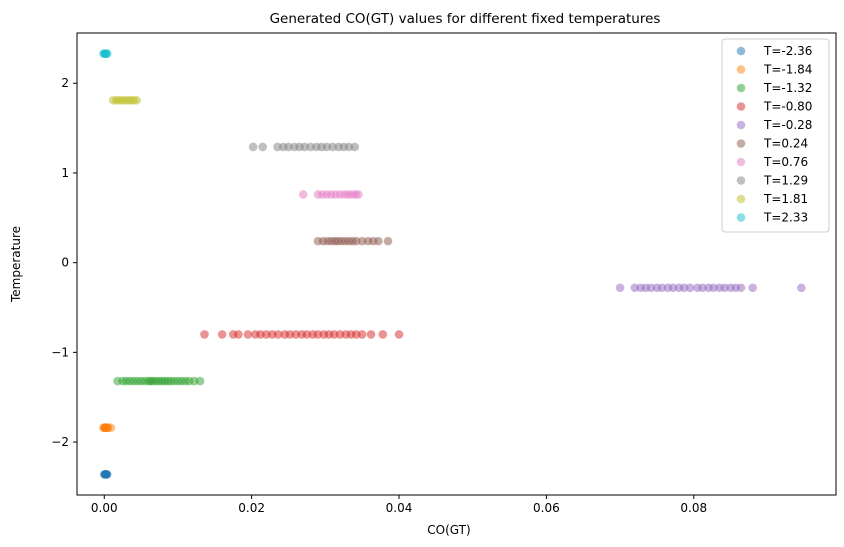 Image resolution: width=844 pixels, height=547 pixels. I want to click on legend-entry: T=-0.80, so click(774, 107).